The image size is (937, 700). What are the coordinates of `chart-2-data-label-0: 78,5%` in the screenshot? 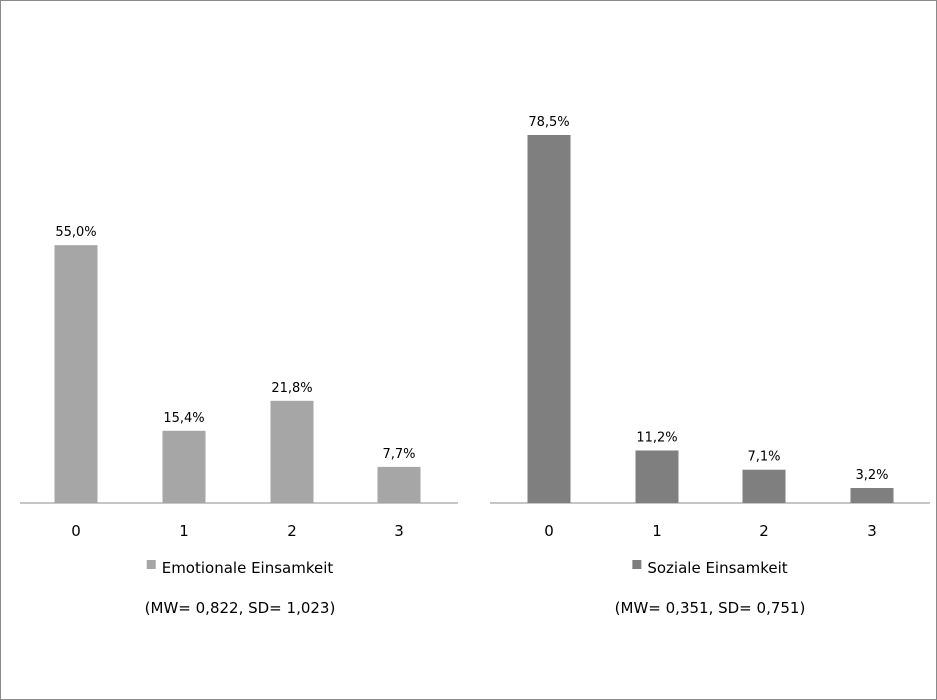 It's located at (548, 122).